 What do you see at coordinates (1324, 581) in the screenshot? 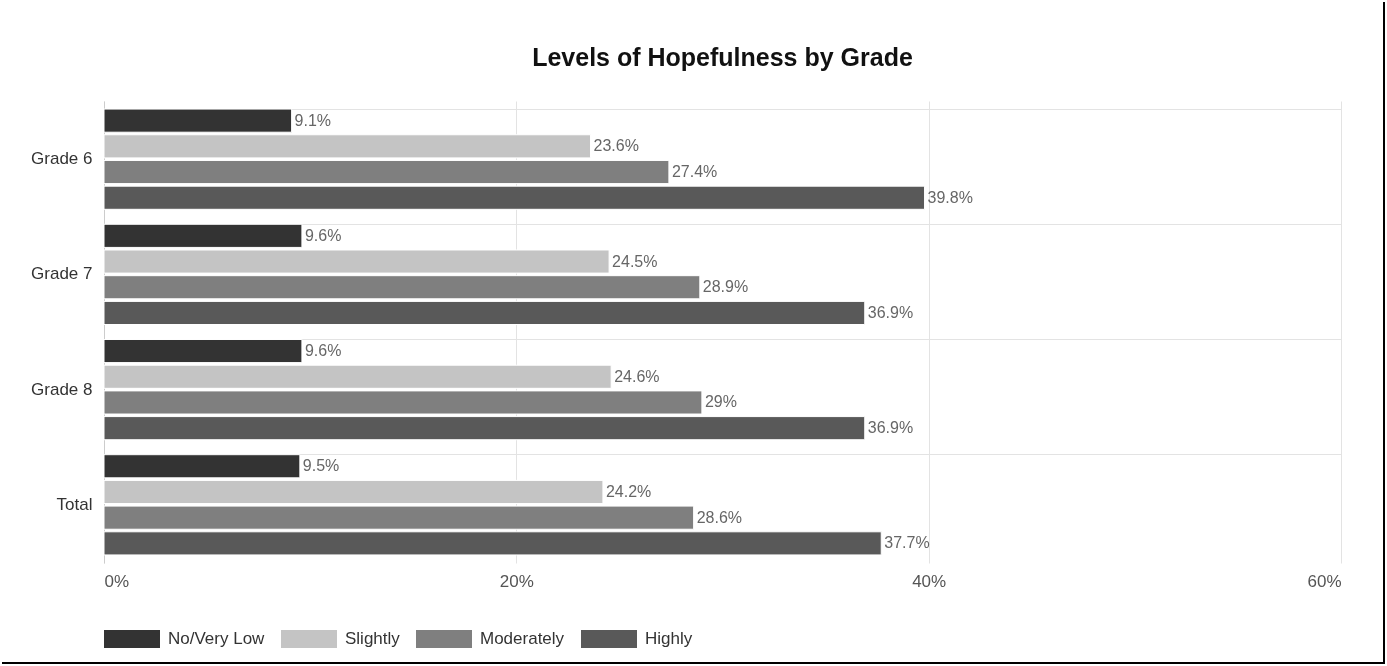
I see `x-tick-label: 60%` at bounding box center [1324, 581].